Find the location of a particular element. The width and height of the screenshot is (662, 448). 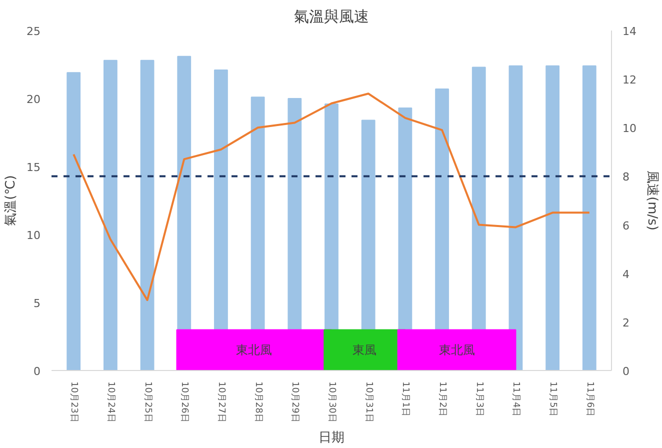

x-tick-label: 11月1日 is located at coordinates (405, 399).